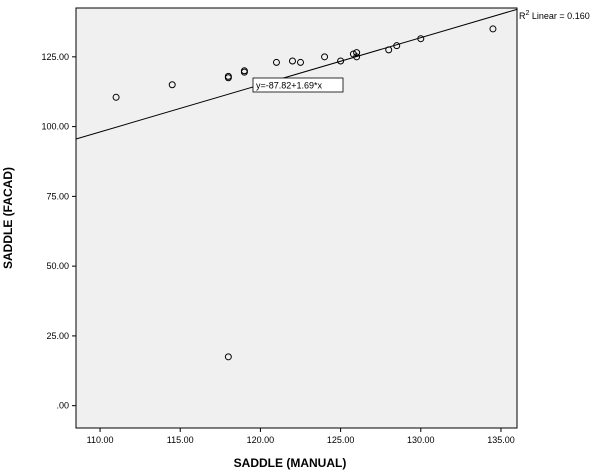 This screenshot has height=472, width=609. Describe the element at coordinates (290, 463) in the screenshot. I see `x-axis-title: SADDLE (MANUAL)` at that location.